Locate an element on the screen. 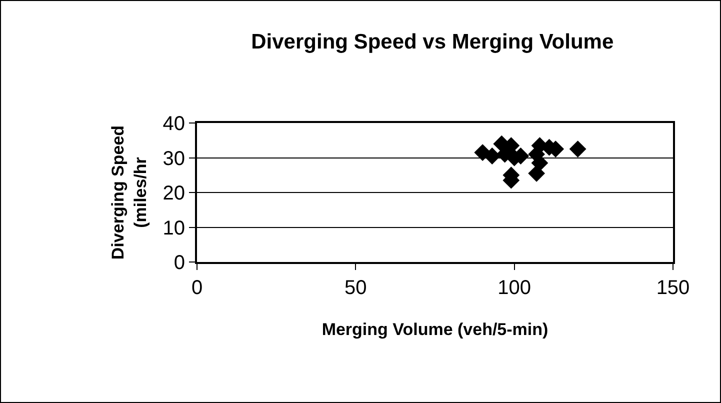 Image resolution: width=721 pixels, height=403 pixels. y-tick-label: 10 is located at coordinates (173, 228).